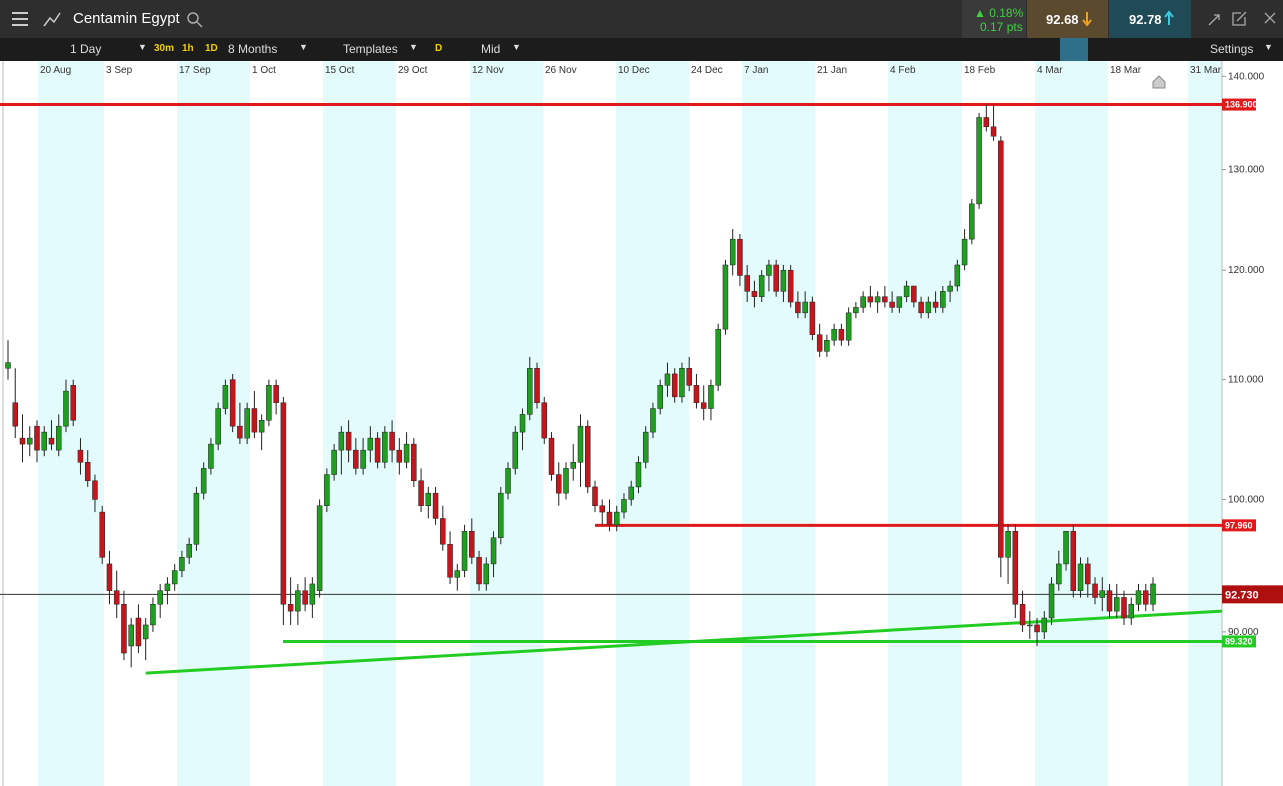  Describe the element at coordinates (1145, 19) in the screenshot. I see `buy-price: 92.78` at that location.